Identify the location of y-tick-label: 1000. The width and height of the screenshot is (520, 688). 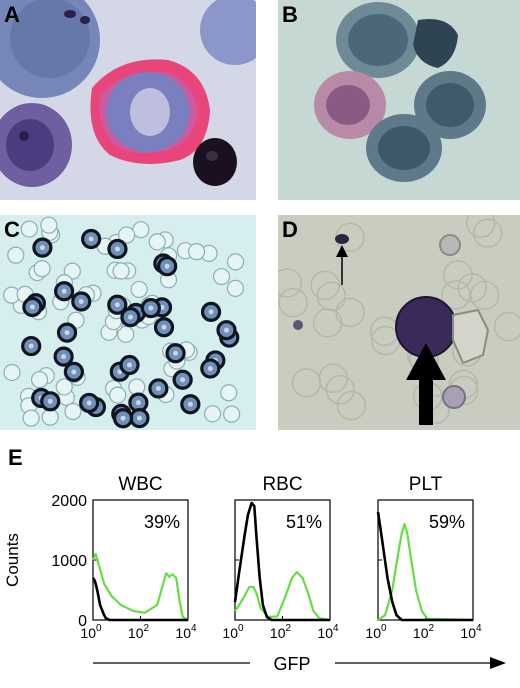
(69, 561).